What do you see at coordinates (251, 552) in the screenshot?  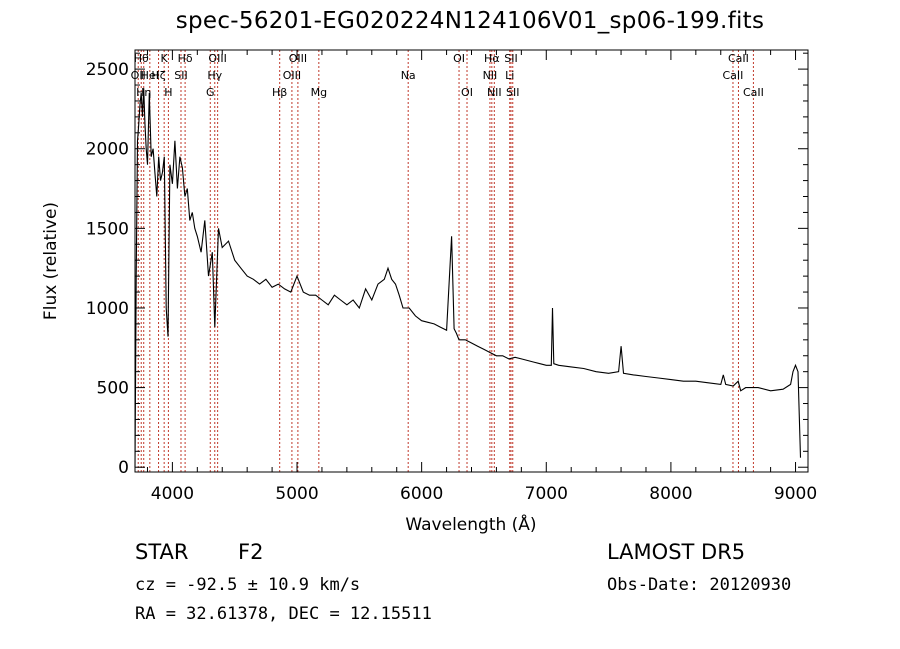 I see `subclass: F2` at bounding box center [251, 552].